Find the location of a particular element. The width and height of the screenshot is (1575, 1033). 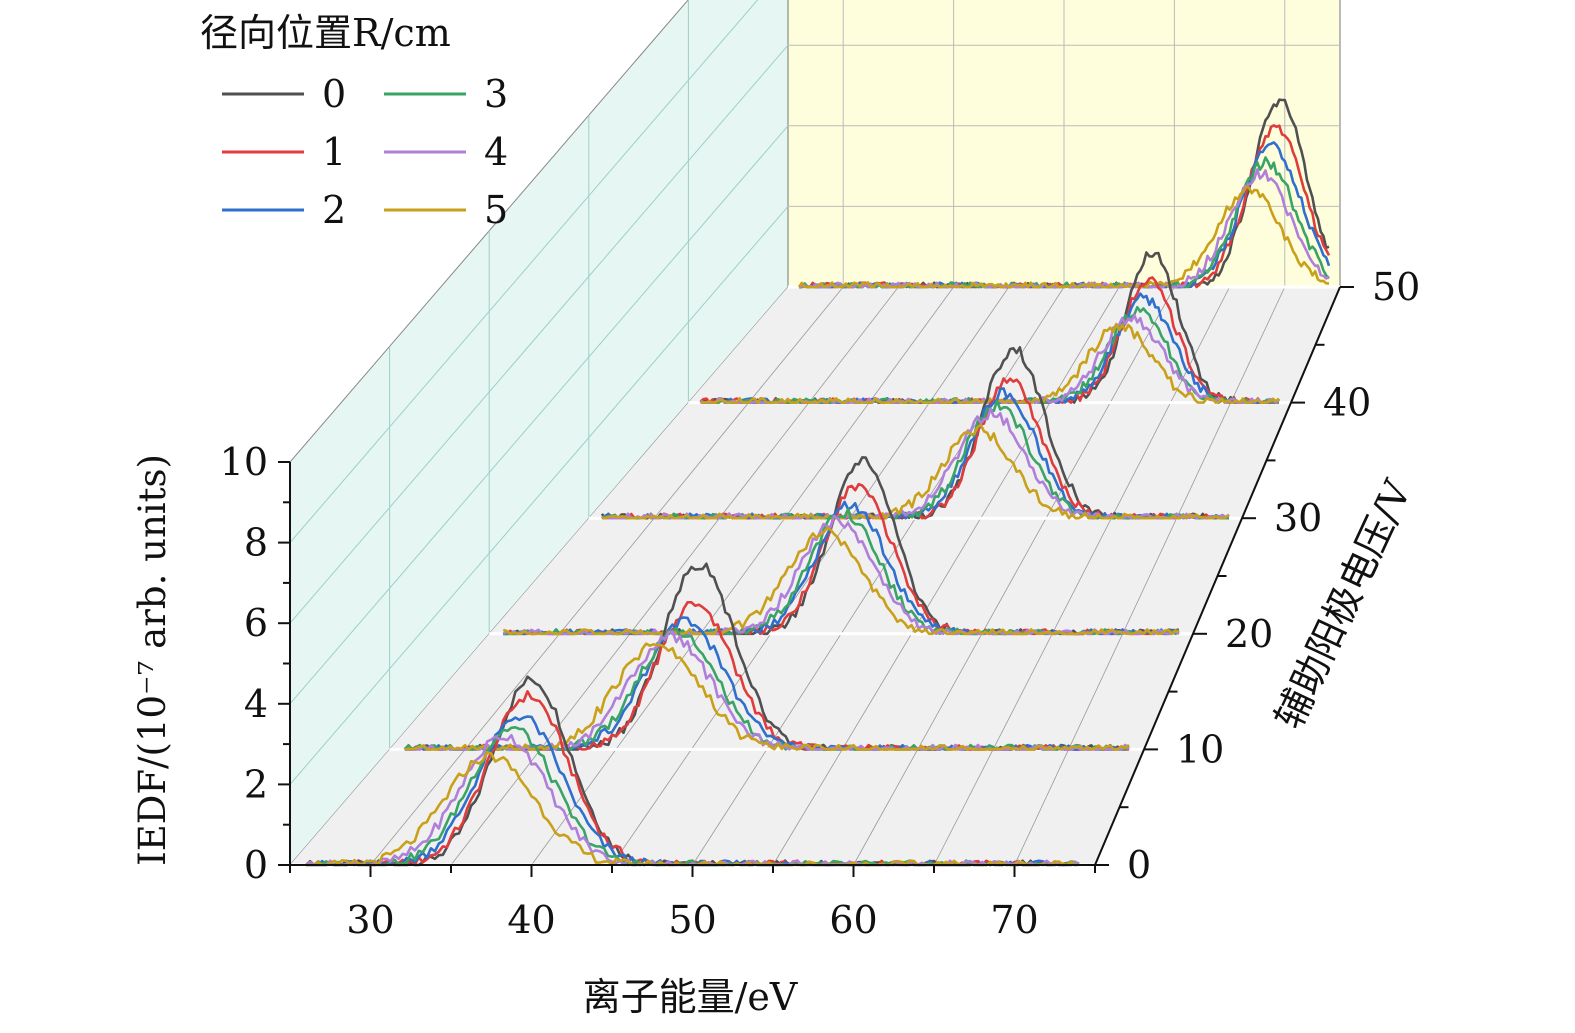

series-line-R5-V50 is located at coordinates (1063, 237).